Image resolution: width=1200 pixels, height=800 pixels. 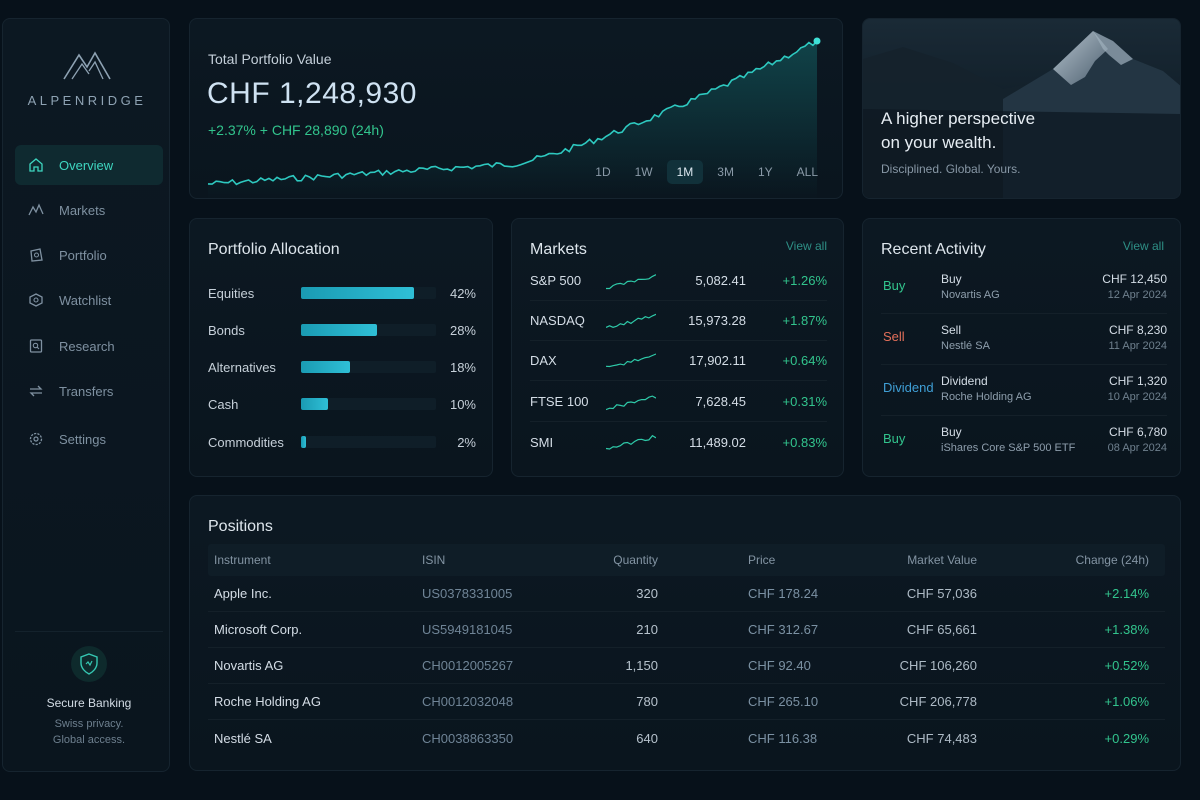 What do you see at coordinates (462, 404) in the screenshot?
I see `allocation-pct: 10%` at bounding box center [462, 404].